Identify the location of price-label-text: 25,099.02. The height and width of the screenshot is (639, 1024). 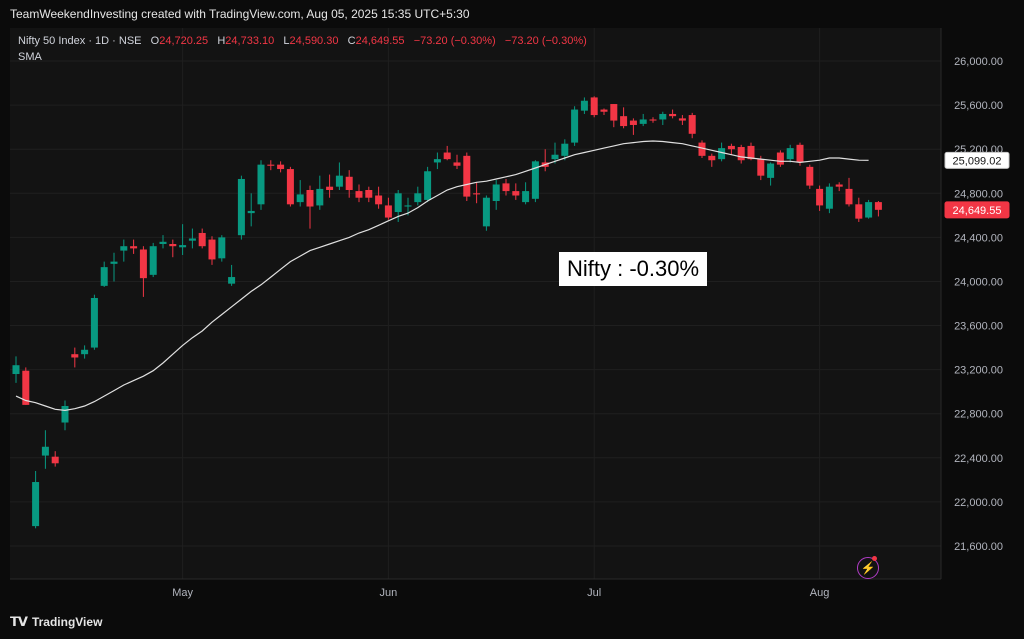
(977, 161).